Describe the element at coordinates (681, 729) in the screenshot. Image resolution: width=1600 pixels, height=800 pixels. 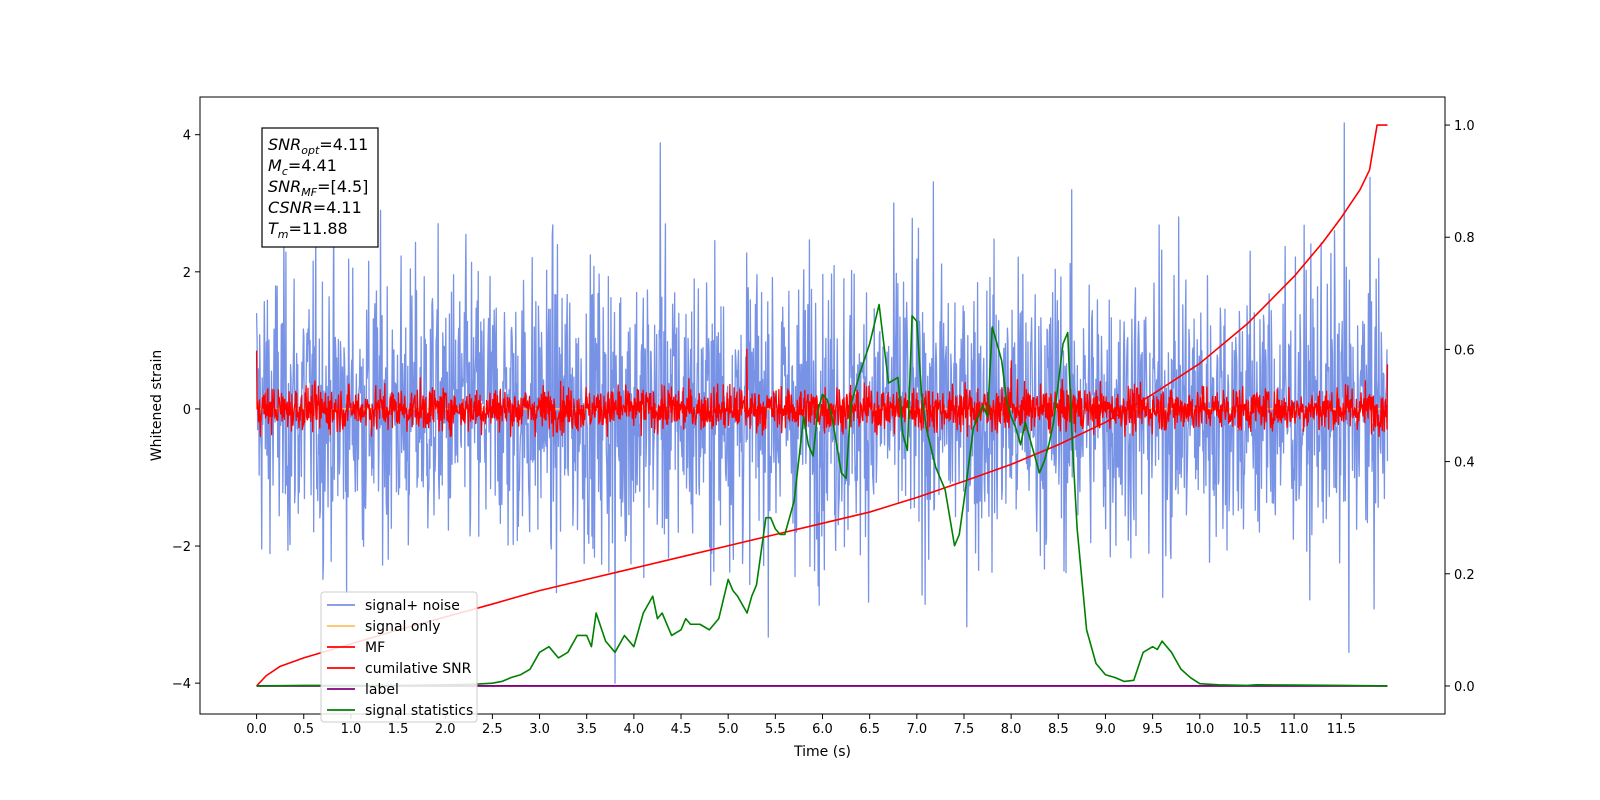
I see `x-tick-label: 4.5` at that location.